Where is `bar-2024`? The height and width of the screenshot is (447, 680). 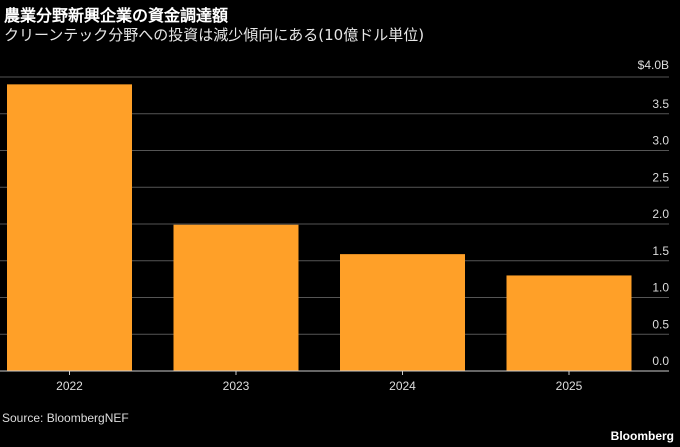
bar-2024 is located at coordinates (402, 312).